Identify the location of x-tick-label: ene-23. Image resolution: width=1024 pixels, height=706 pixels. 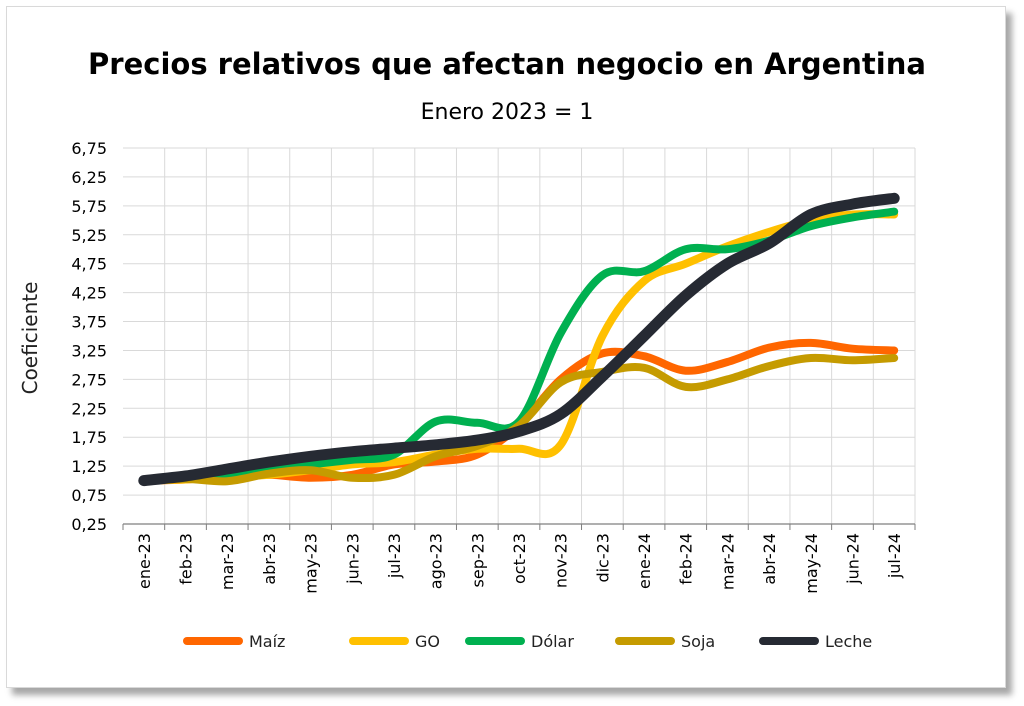
(144, 561).